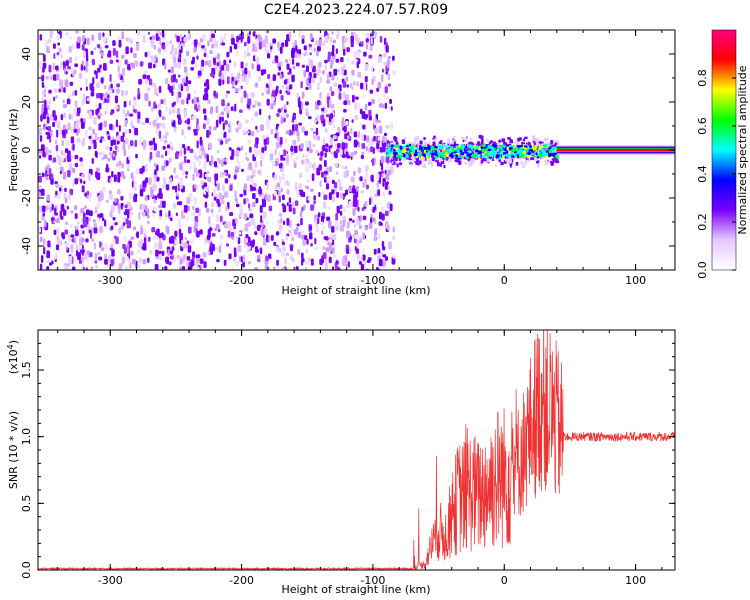  Describe the element at coordinates (372, 280) in the screenshot. I see `spectrogram-x-tick-label: -100` at that location.